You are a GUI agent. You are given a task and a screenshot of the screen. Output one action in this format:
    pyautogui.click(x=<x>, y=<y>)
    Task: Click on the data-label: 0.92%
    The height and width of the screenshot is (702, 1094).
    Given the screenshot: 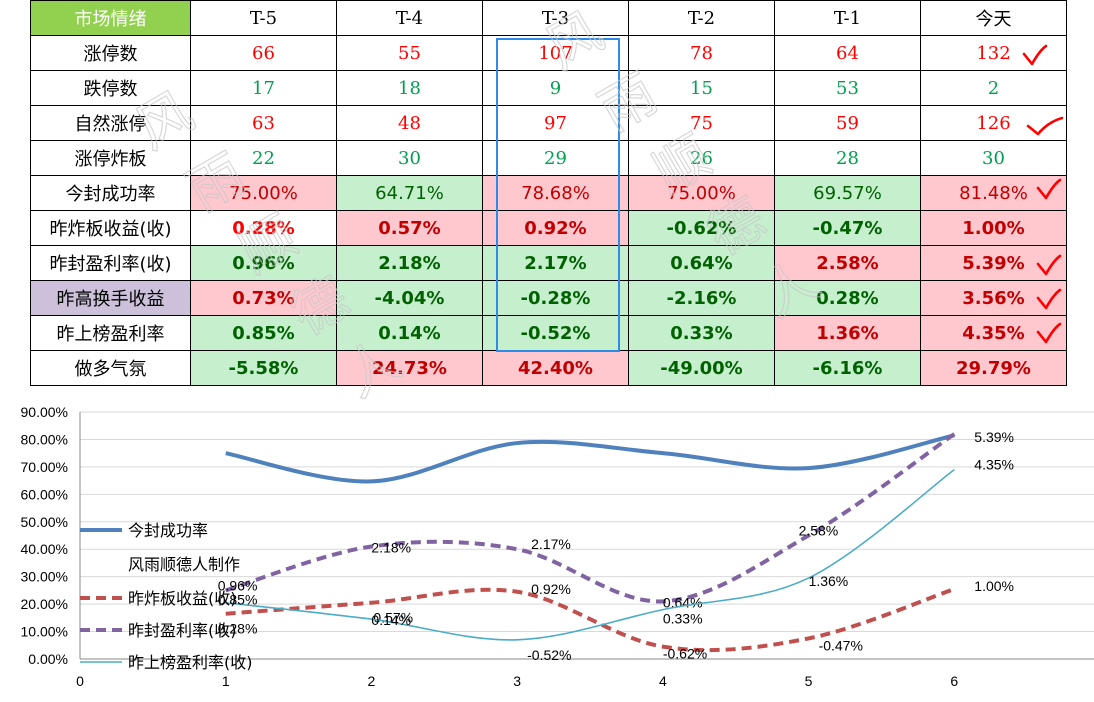 What is the action you would take?
    pyautogui.click(x=551, y=589)
    